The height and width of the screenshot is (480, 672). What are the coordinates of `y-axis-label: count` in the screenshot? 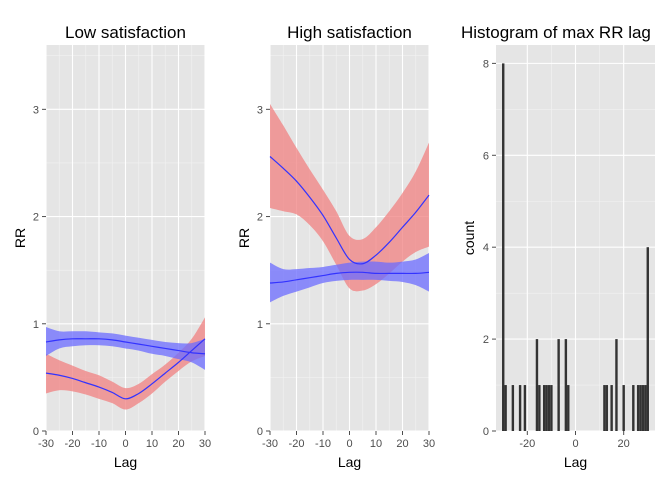 It's located at (469, 238).